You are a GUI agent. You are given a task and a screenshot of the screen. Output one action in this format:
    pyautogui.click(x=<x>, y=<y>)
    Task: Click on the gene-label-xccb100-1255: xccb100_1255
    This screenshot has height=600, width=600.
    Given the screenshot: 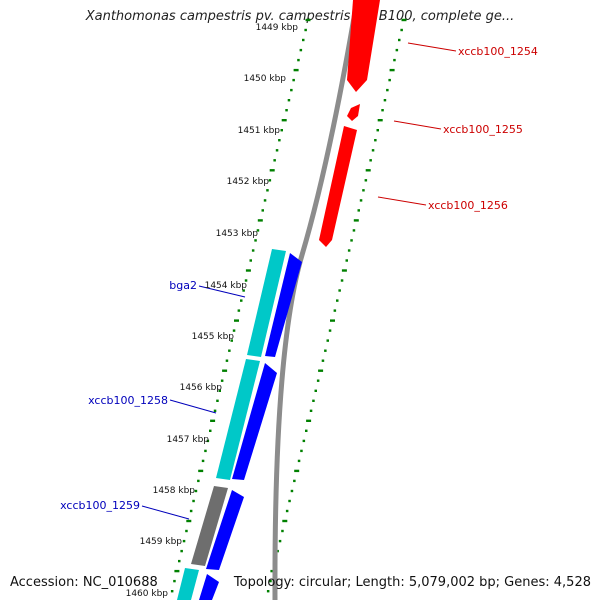 What is the action you would take?
    pyautogui.click(x=483, y=129)
    